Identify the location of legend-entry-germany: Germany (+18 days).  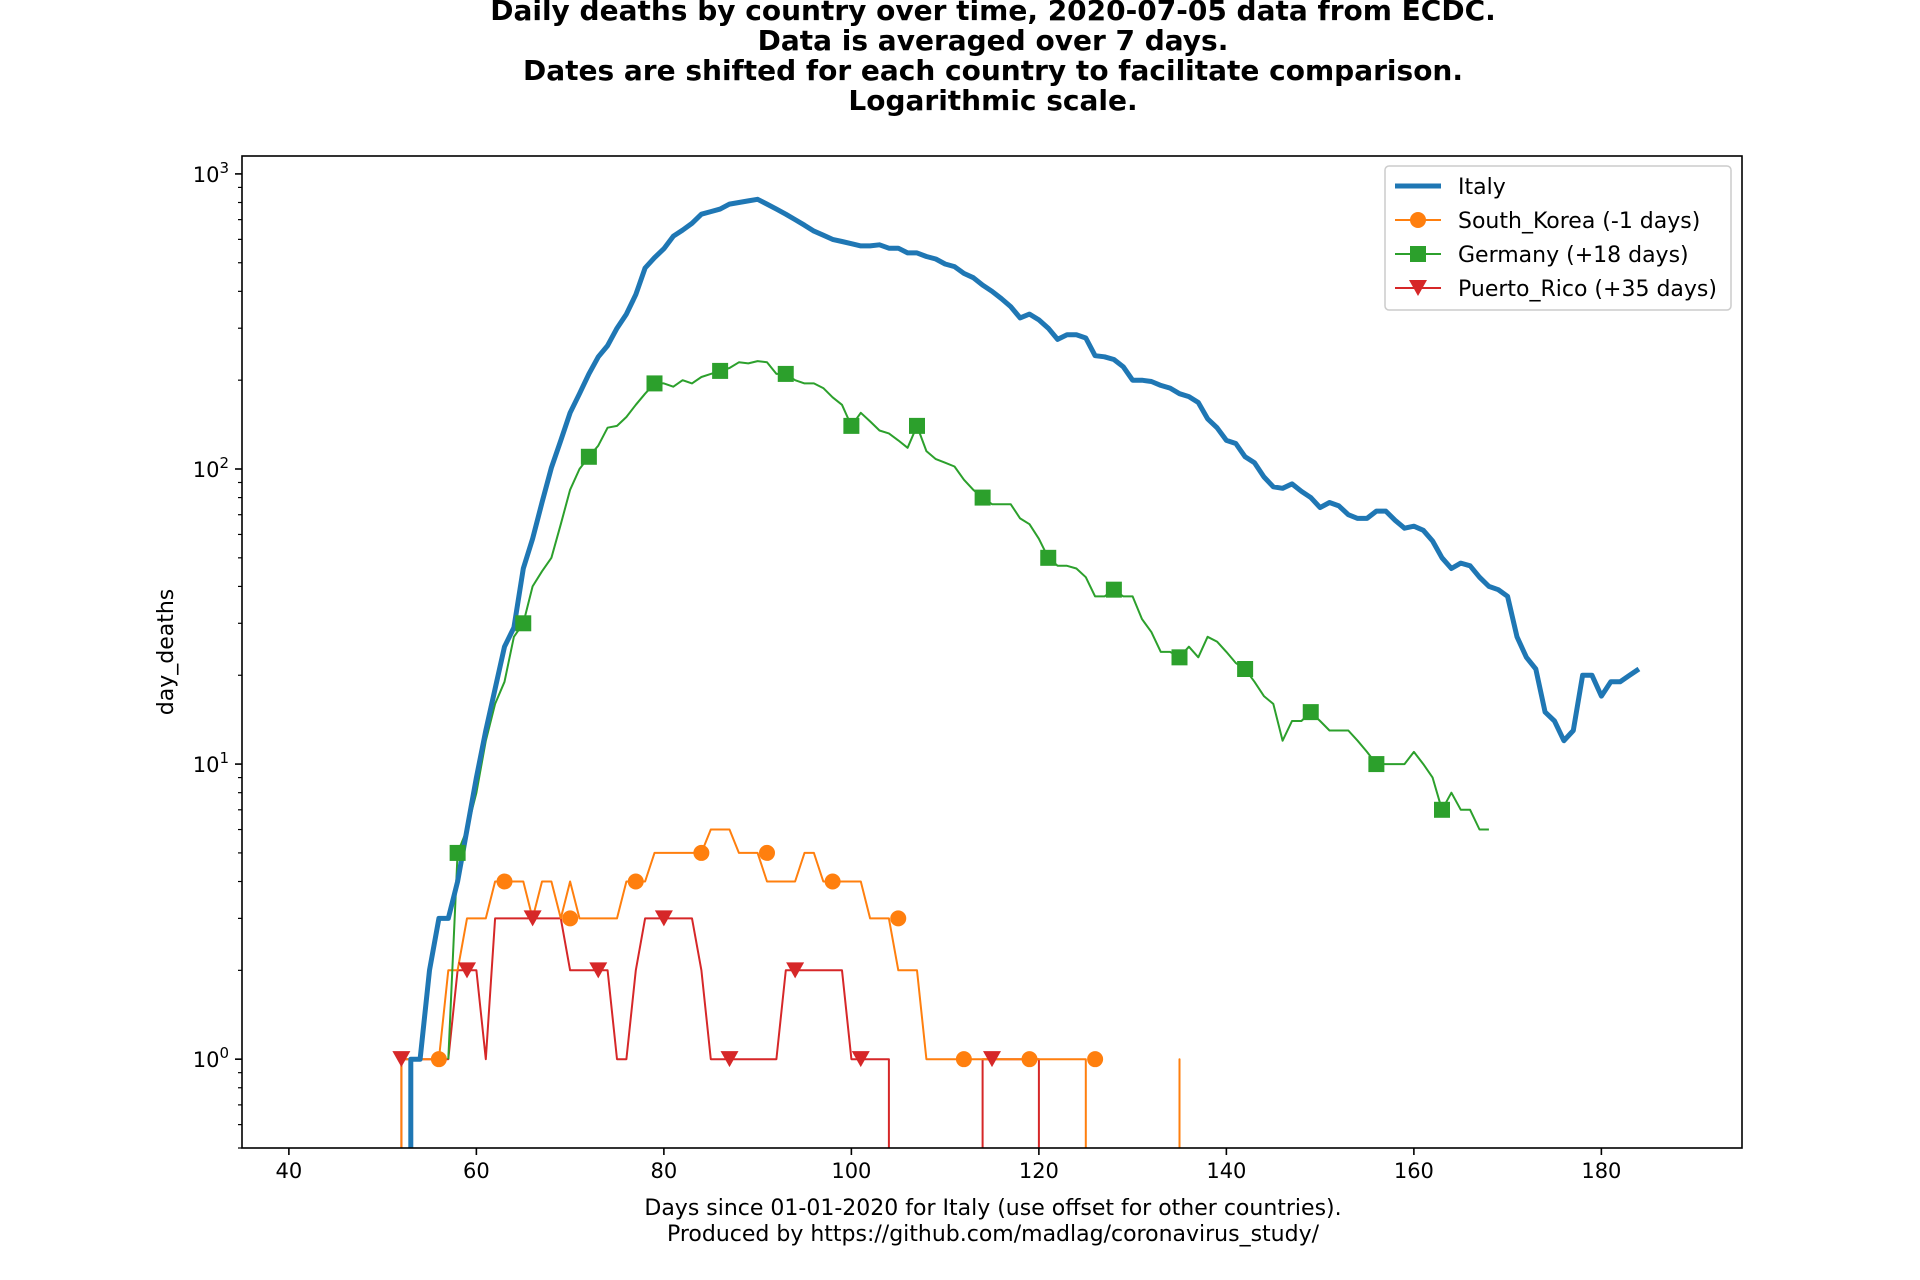
(1542, 255).